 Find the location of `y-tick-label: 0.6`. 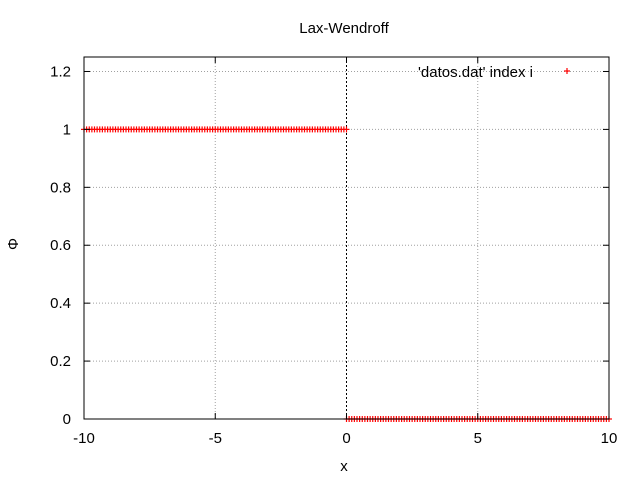

y-tick-label: 0.6 is located at coordinates (60, 245).